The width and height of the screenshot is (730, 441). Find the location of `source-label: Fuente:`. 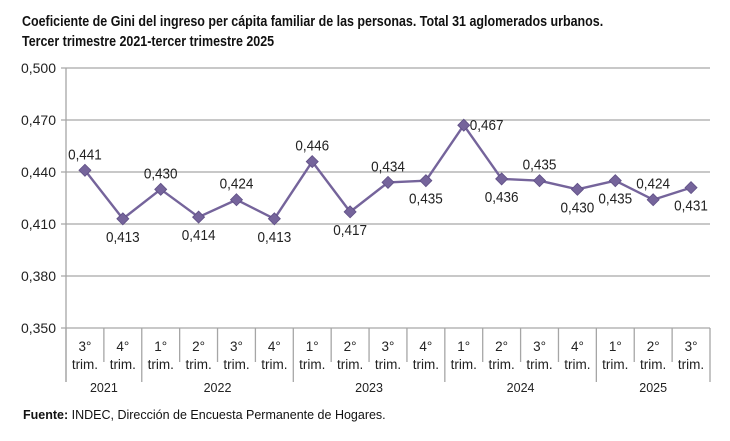

source-label: Fuente: is located at coordinates (46, 415).